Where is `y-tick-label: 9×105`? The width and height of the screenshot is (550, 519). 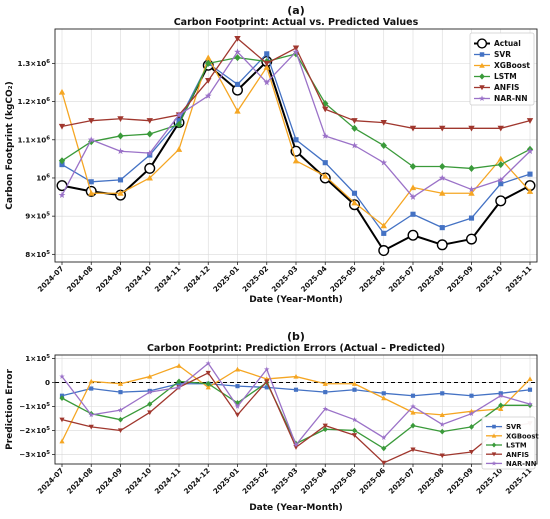 y-tick-label: 9×105 is located at coordinates (37, 216).